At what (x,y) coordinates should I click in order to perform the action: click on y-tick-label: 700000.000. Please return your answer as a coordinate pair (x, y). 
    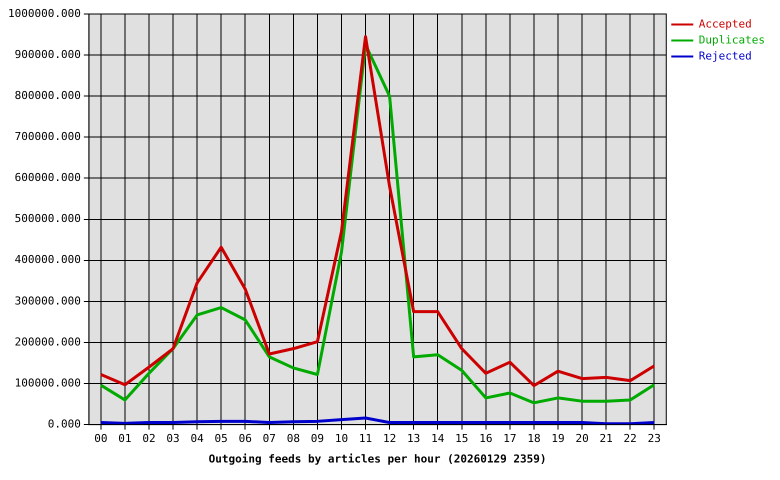
    Looking at the image, I should click on (47, 137).